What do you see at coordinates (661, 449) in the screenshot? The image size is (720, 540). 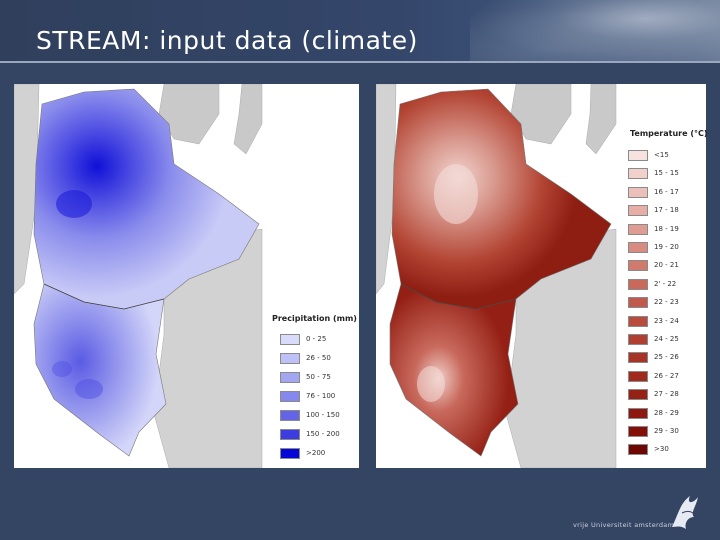 I see `legend-label: >30` at bounding box center [661, 449].